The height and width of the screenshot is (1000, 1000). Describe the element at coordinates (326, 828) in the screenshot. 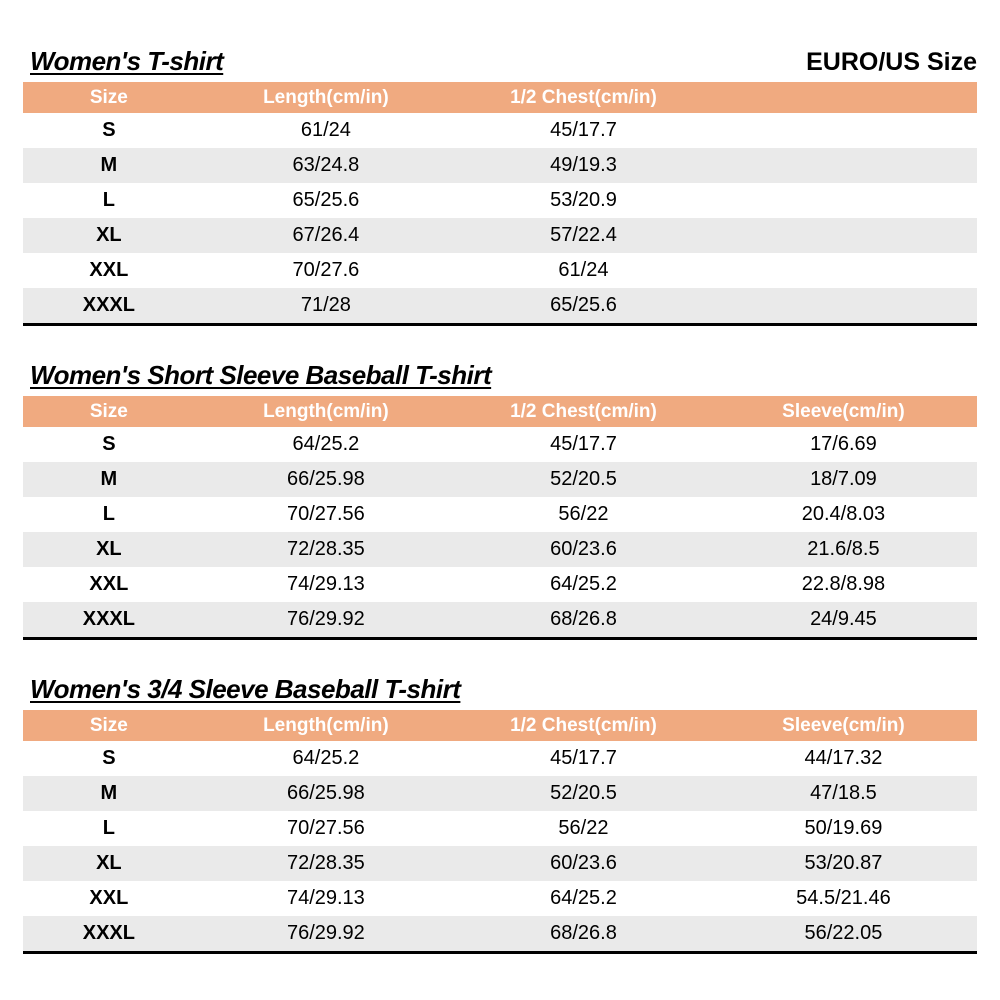

I see `value-cell: 70/27.56` at that location.